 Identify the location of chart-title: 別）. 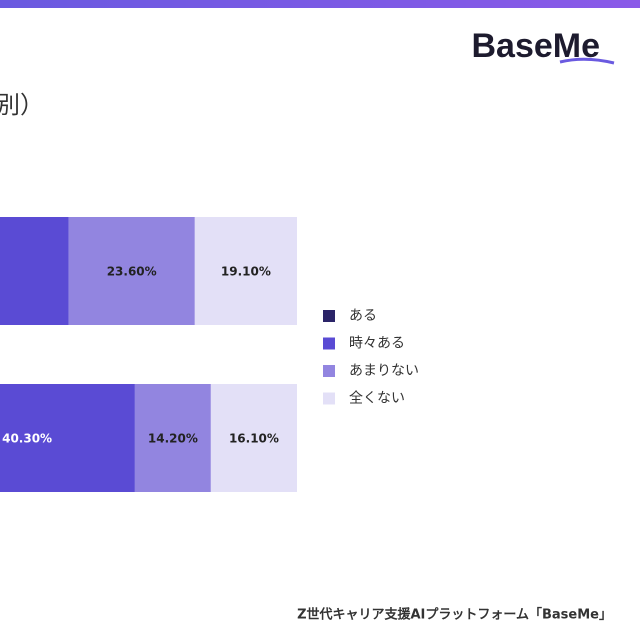
(22, 105).